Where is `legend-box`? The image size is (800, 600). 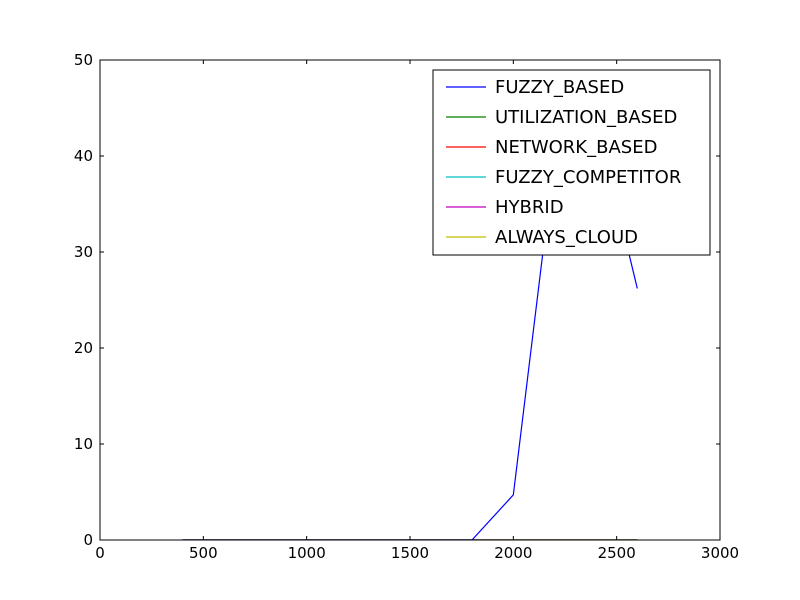 legend-box is located at coordinates (571, 162).